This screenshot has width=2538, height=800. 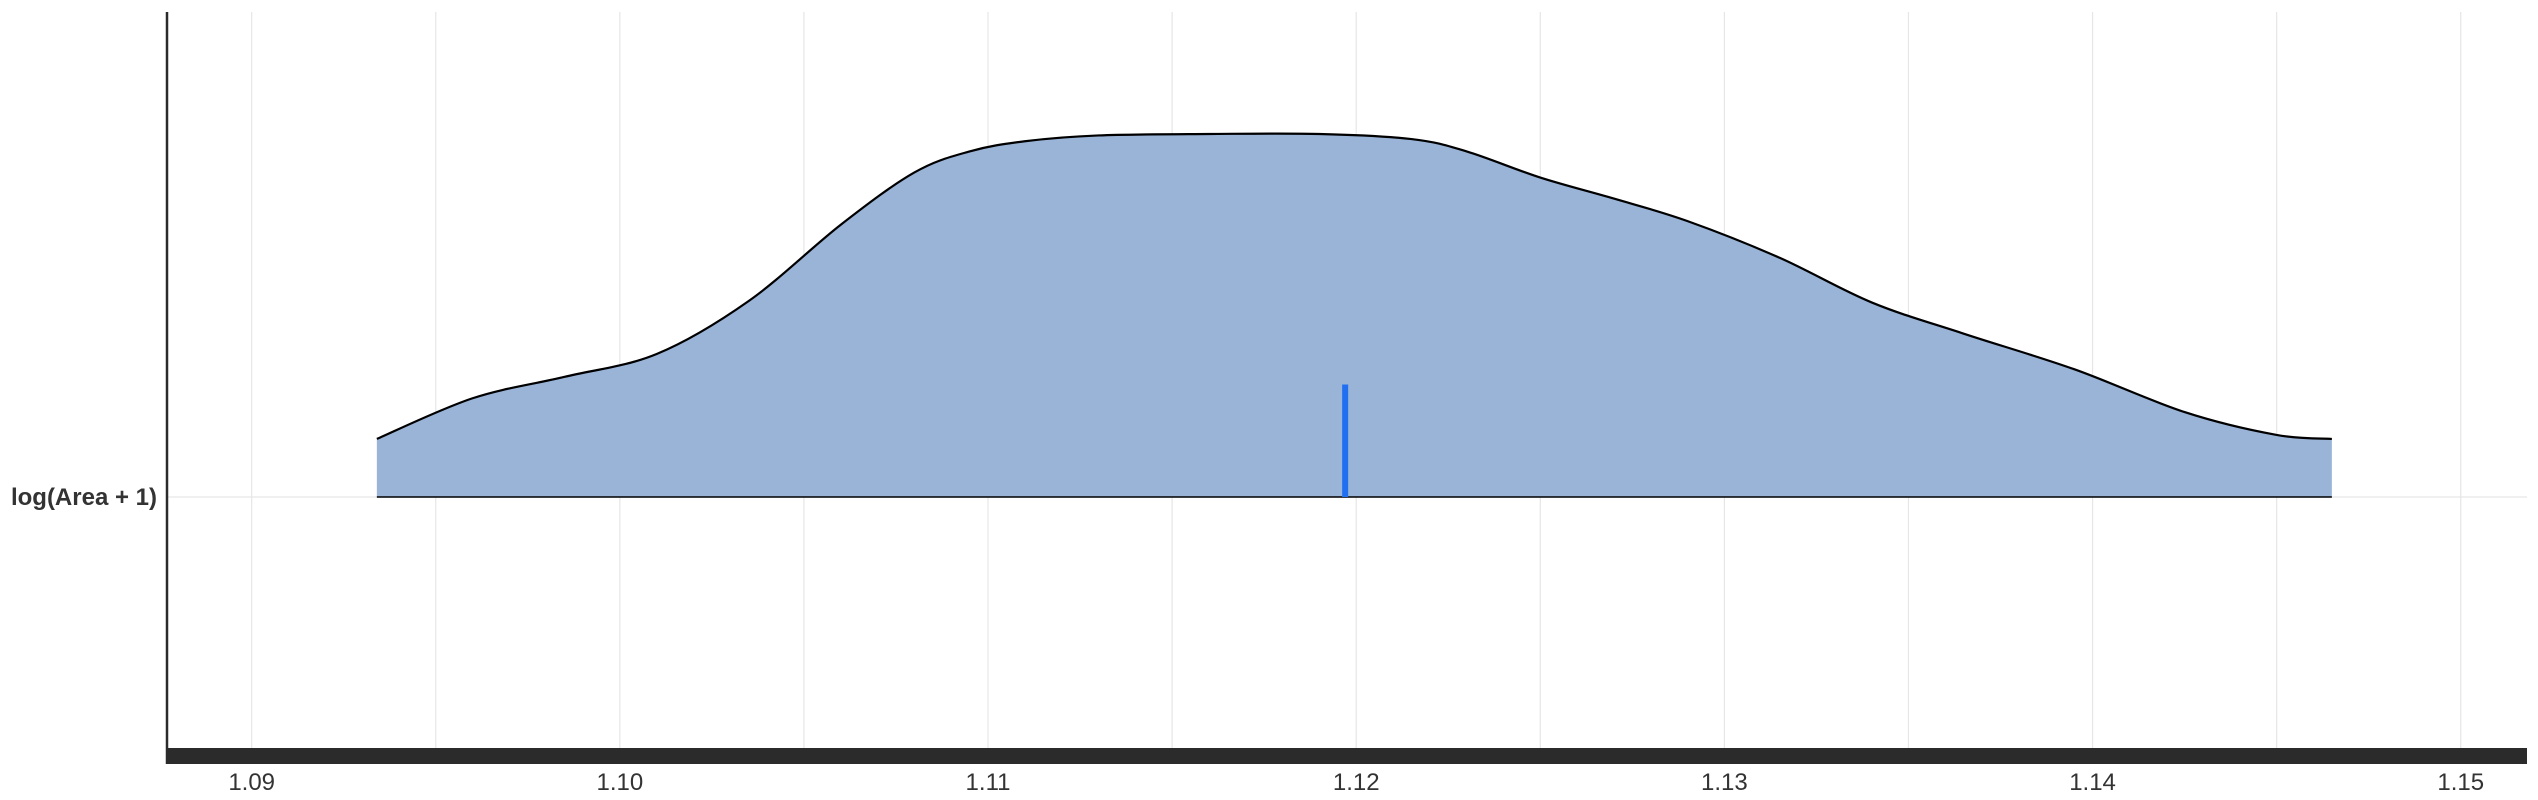 What do you see at coordinates (988, 782) in the screenshot?
I see `x-tick-label: 1.11` at bounding box center [988, 782].